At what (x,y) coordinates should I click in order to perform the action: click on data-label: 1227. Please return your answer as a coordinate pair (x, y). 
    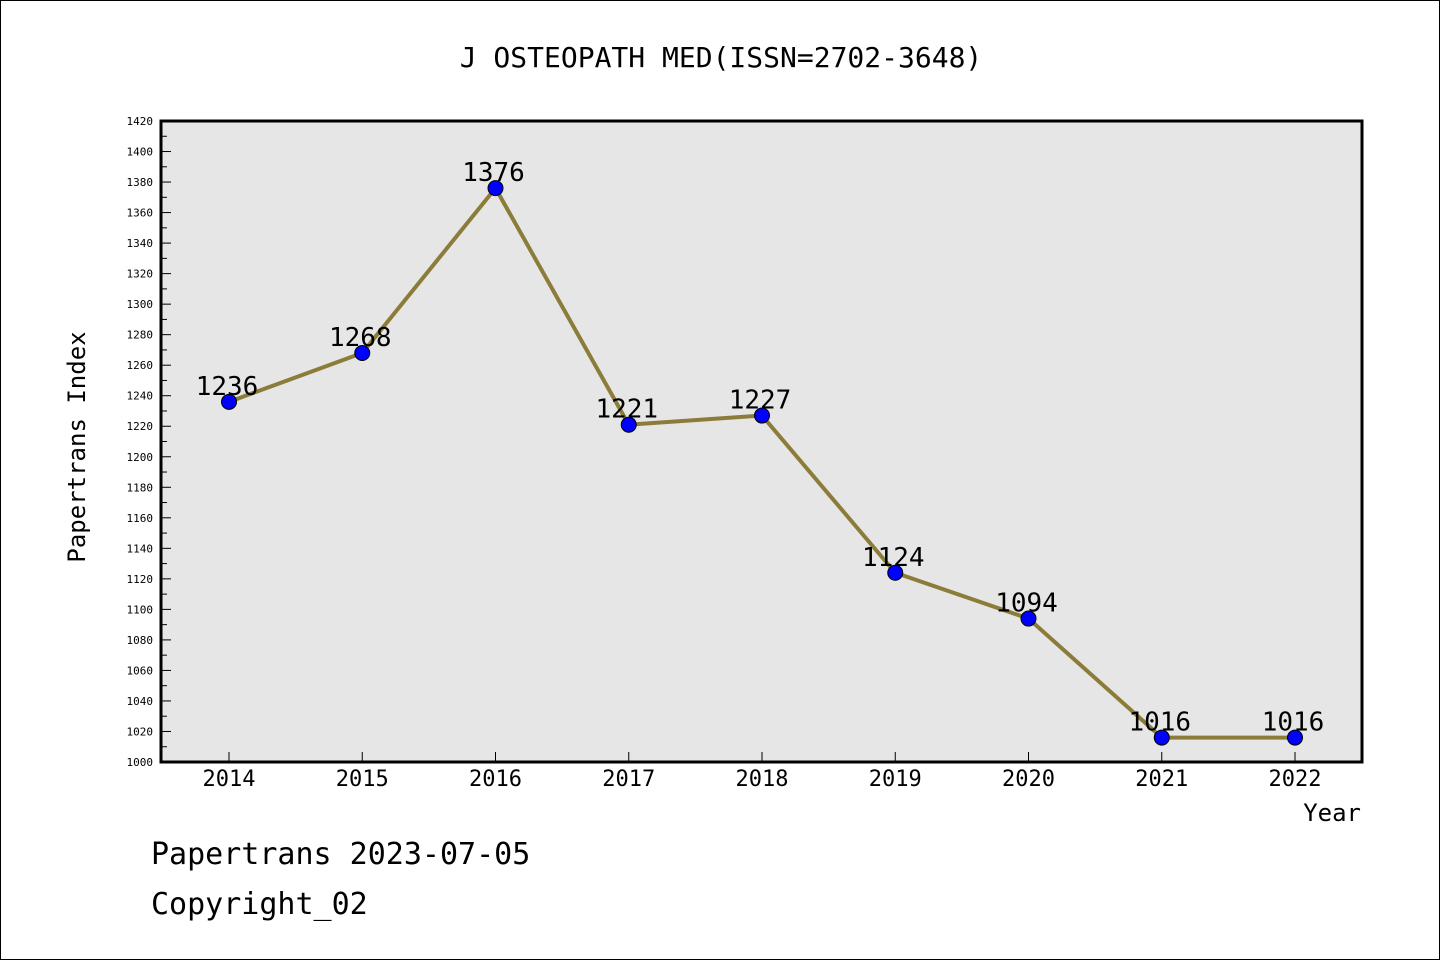
    Looking at the image, I should click on (760, 401).